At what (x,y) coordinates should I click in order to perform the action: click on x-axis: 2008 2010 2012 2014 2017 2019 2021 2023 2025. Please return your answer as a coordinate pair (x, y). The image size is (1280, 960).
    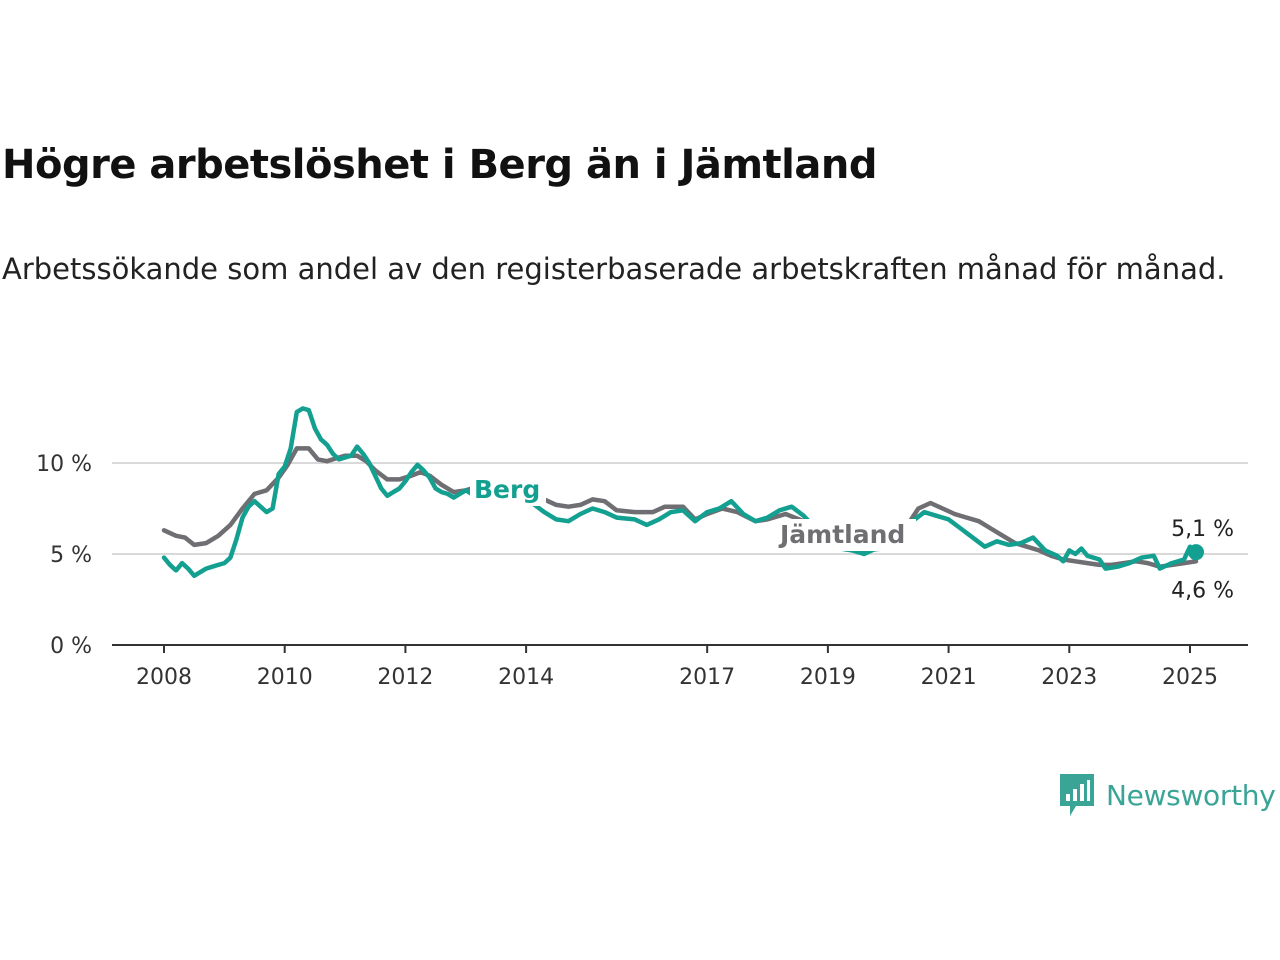
    Looking at the image, I should click on (680, 667).